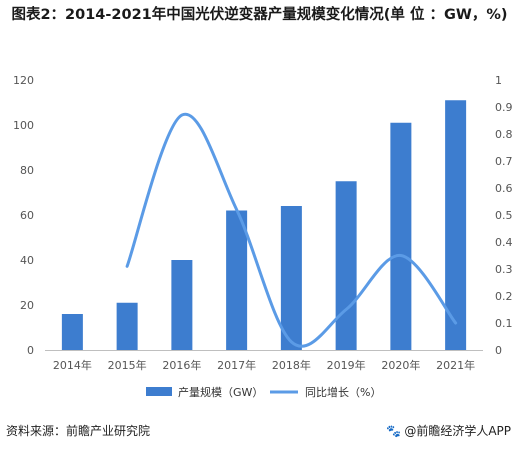 The width and height of the screenshot is (519, 449). I want to click on right-tick-label: 0.7, so click(504, 161).